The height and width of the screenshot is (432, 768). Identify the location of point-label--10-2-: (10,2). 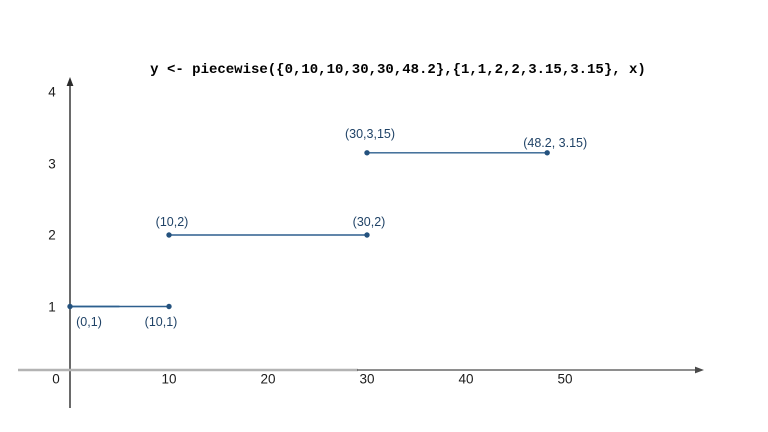
(172, 222).